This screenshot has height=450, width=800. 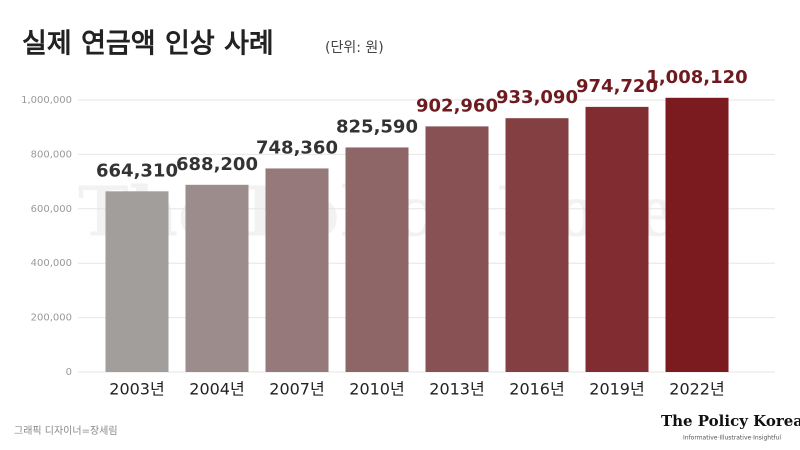 I want to click on x-tick-label: 2004년, so click(x=216, y=389).